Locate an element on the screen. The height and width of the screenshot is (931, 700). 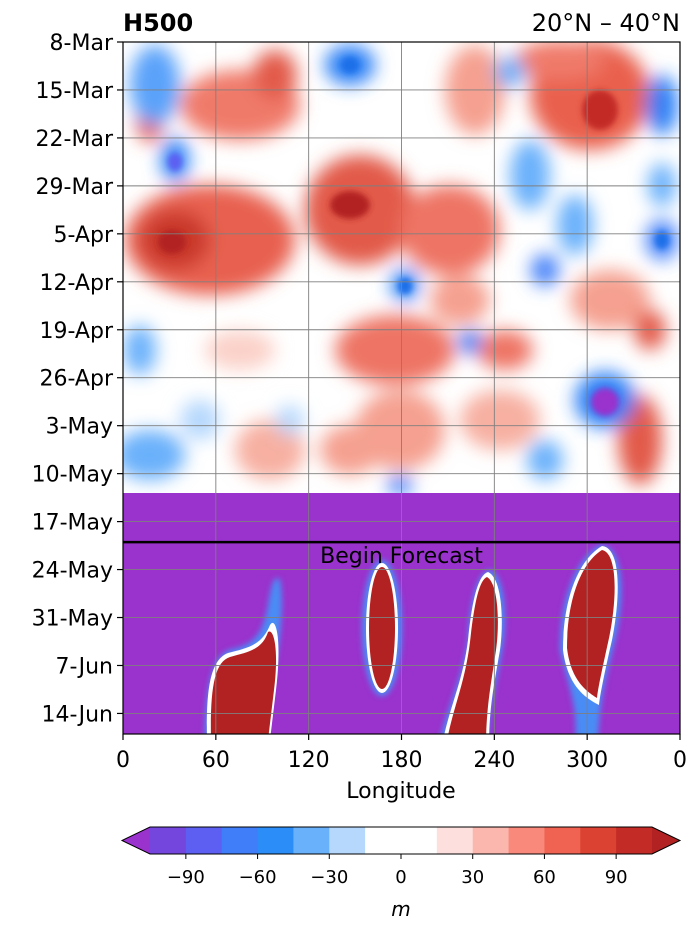
y-tick-label: 10-May is located at coordinates (72, 475).